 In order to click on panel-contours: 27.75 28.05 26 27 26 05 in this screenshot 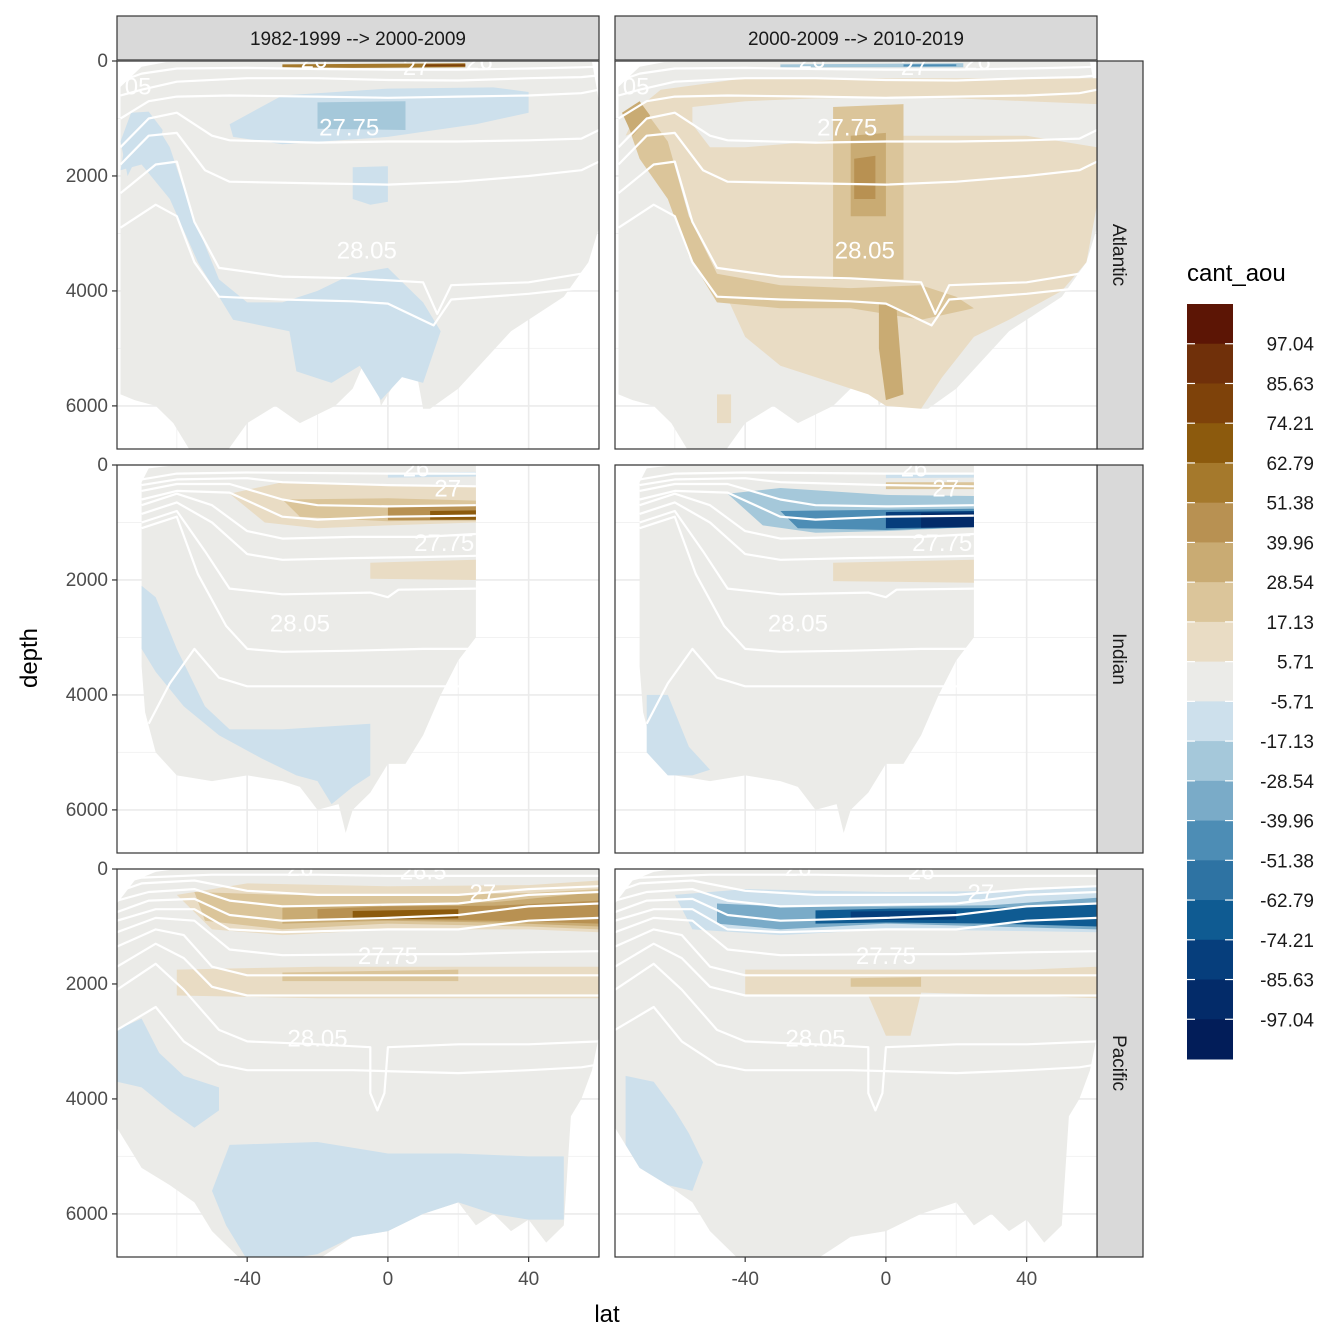, I will do `click(857, 248)`.